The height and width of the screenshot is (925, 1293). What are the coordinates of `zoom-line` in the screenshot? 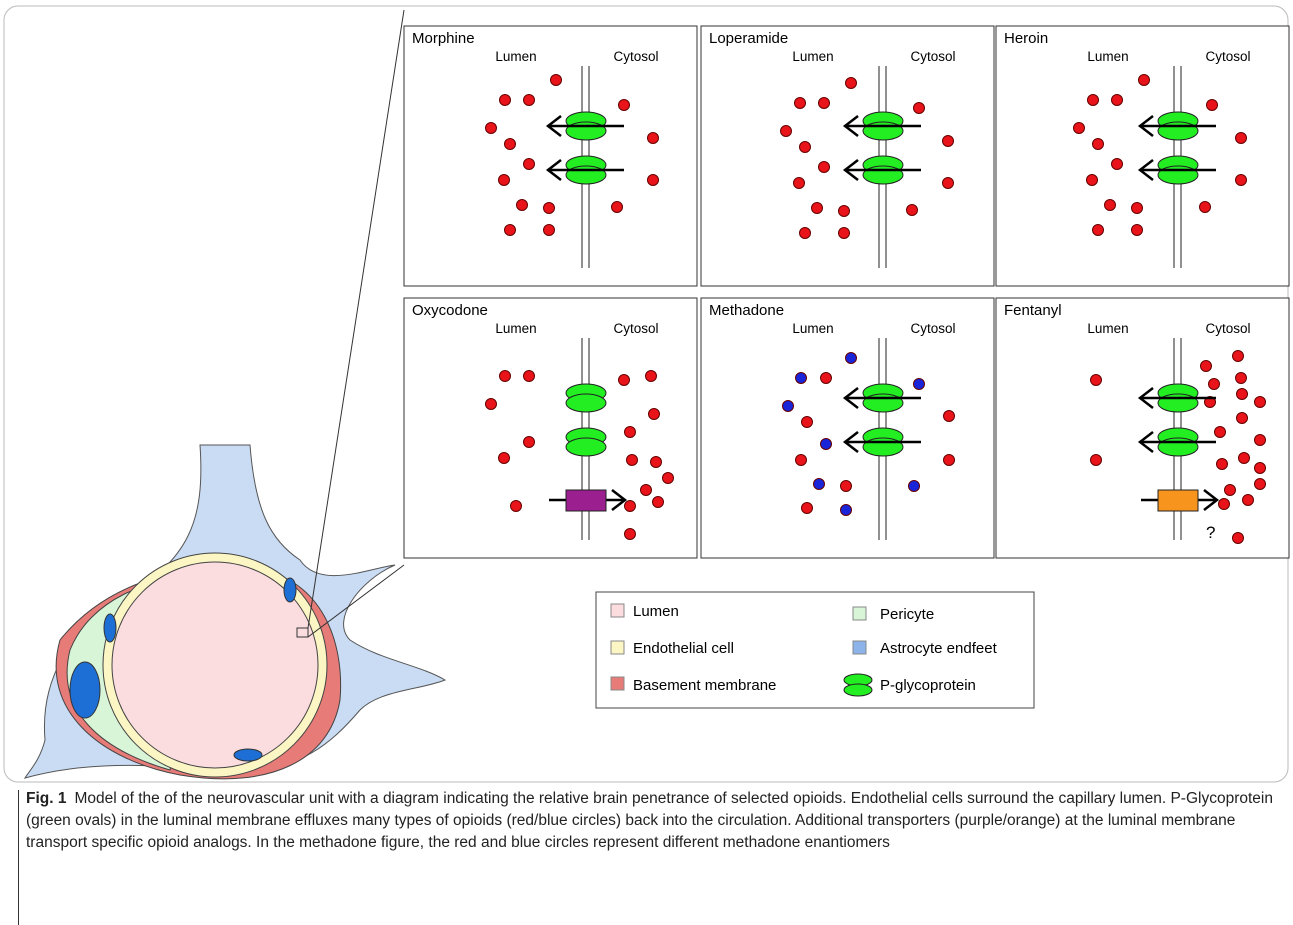 It's located at (356, 601).